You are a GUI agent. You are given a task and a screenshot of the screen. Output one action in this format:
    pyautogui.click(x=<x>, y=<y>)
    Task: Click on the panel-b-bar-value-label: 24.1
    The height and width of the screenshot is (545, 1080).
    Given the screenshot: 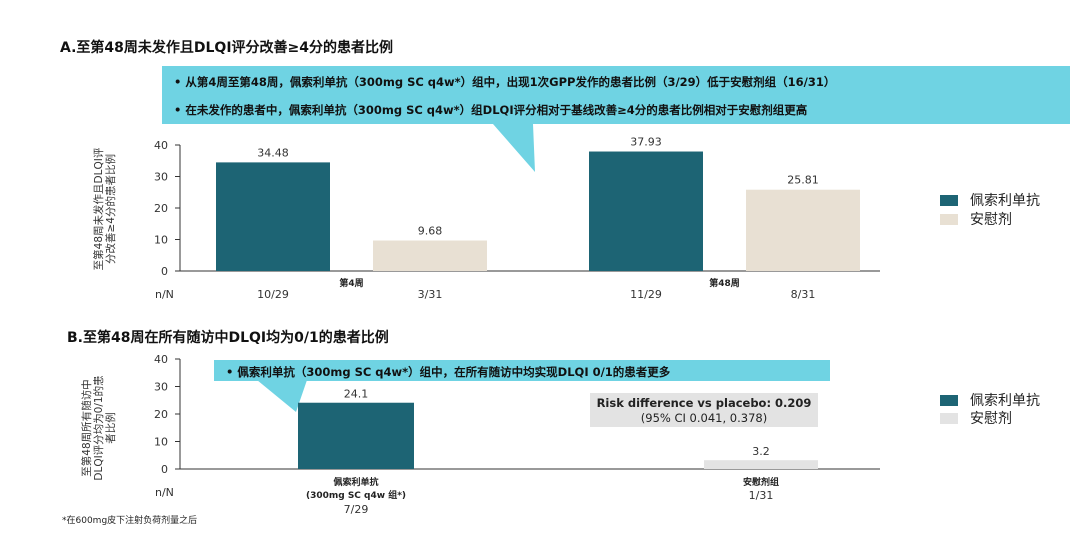 What is the action you would take?
    pyautogui.click(x=356, y=394)
    